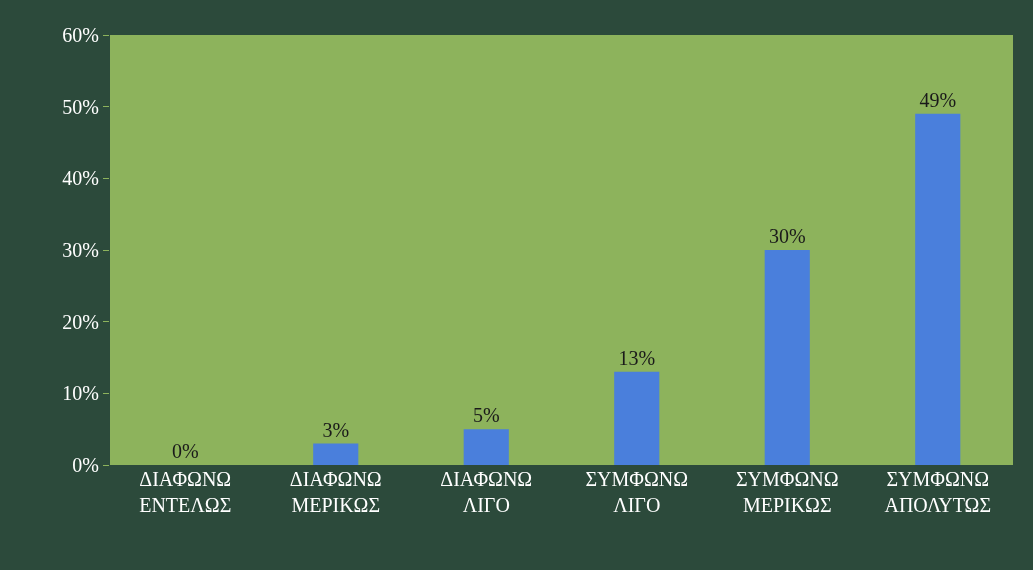 The height and width of the screenshot is (570, 1033). What do you see at coordinates (80, 393) in the screenshot?
I see `y-tick-label: 10%` at bounding box center [80, 393].